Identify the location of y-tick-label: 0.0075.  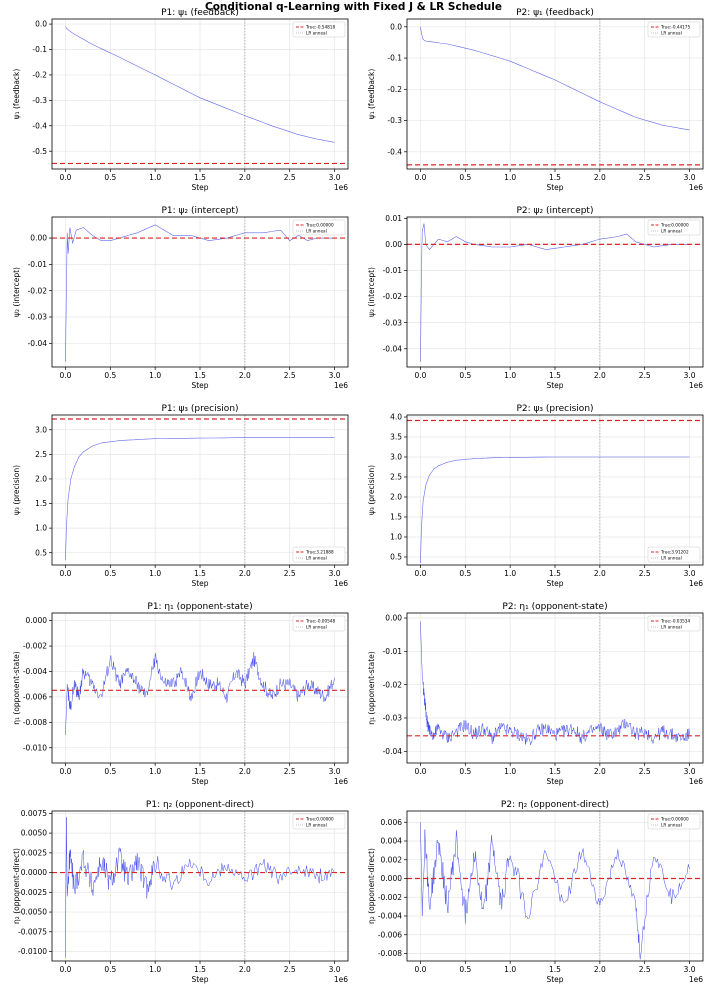
(34, 813).